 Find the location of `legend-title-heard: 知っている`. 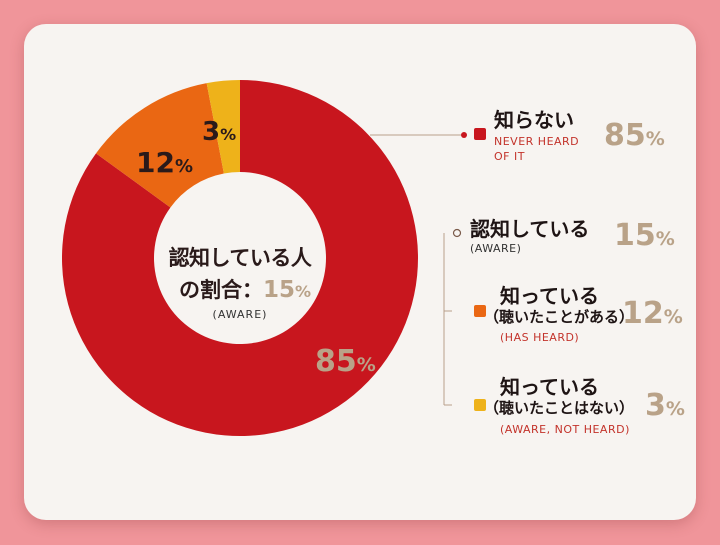

legend-title-heard: 知っている is located at coordinates (549, 296).